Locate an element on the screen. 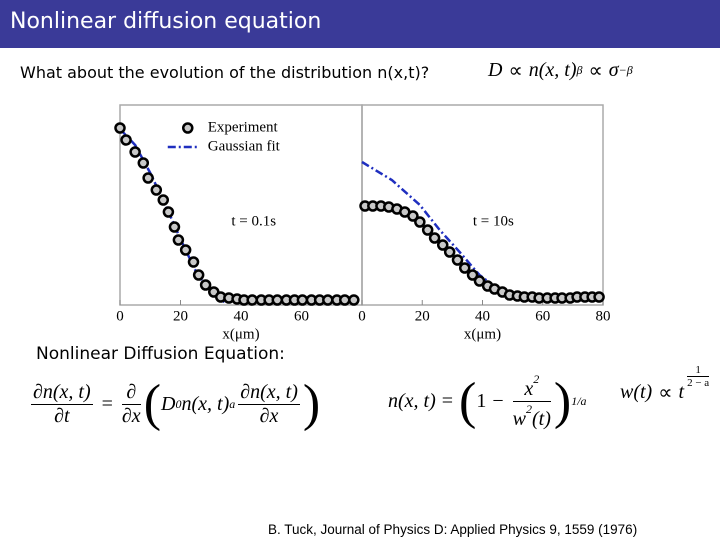 The height and width of the screenshot is (540, 720). exponent: 1/a is located at coordinates (579, 401).